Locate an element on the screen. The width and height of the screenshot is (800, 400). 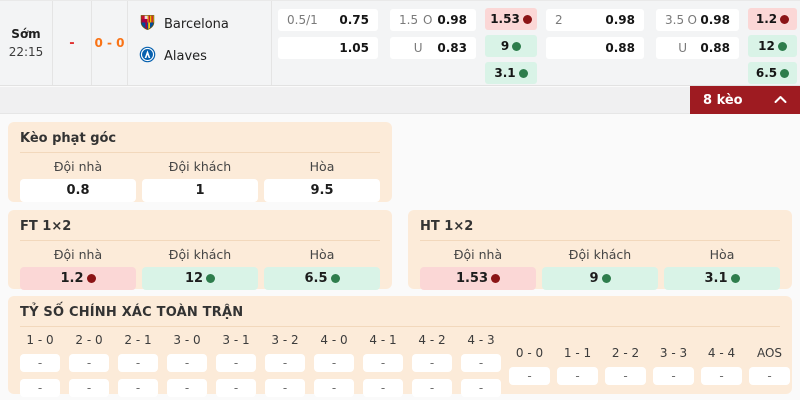
handicap2-home-odds: 2 0.98 is located at coordinates (595, 20).